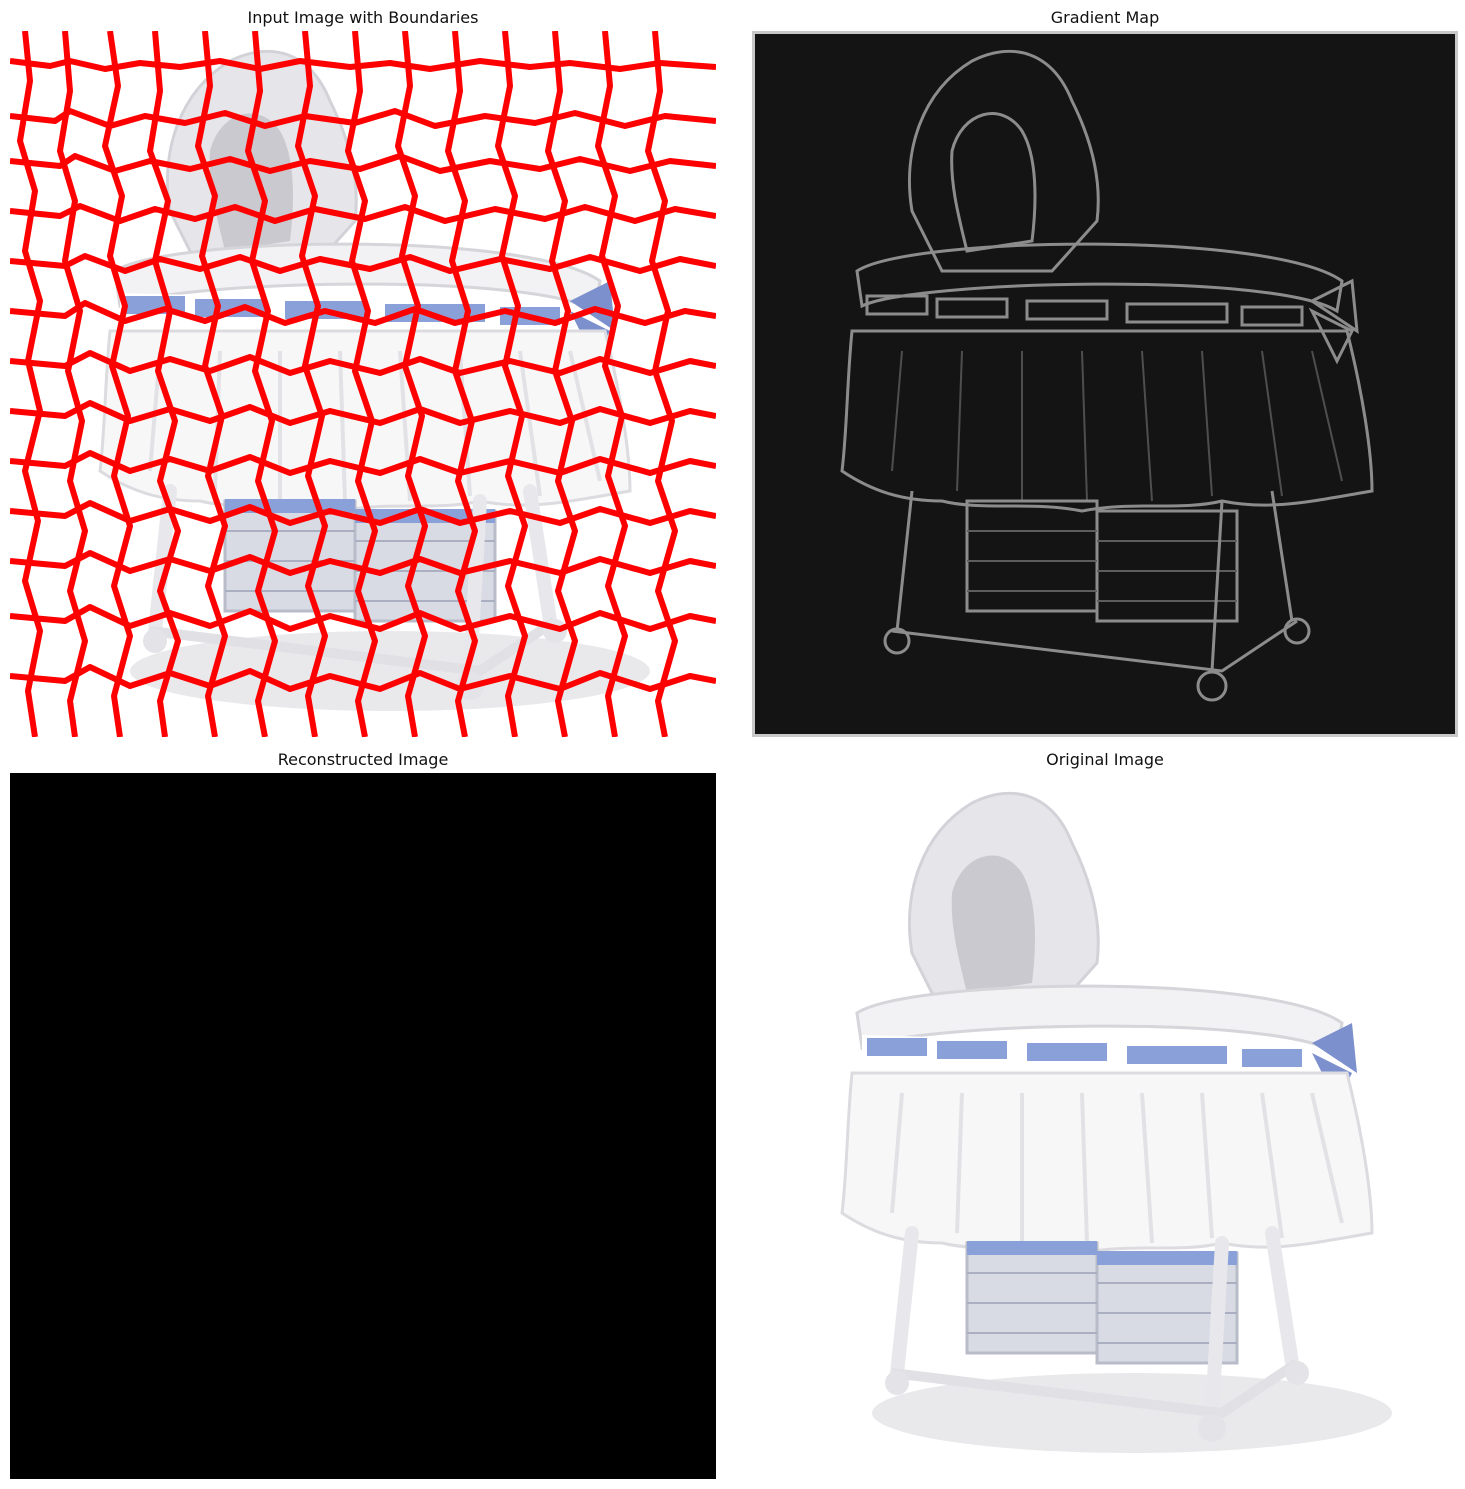  What do you see at coordinates (1105, 17) in the screenshot?
I see `panel-title-gradient: Gradient Map` at bounding box center [1105, 17].